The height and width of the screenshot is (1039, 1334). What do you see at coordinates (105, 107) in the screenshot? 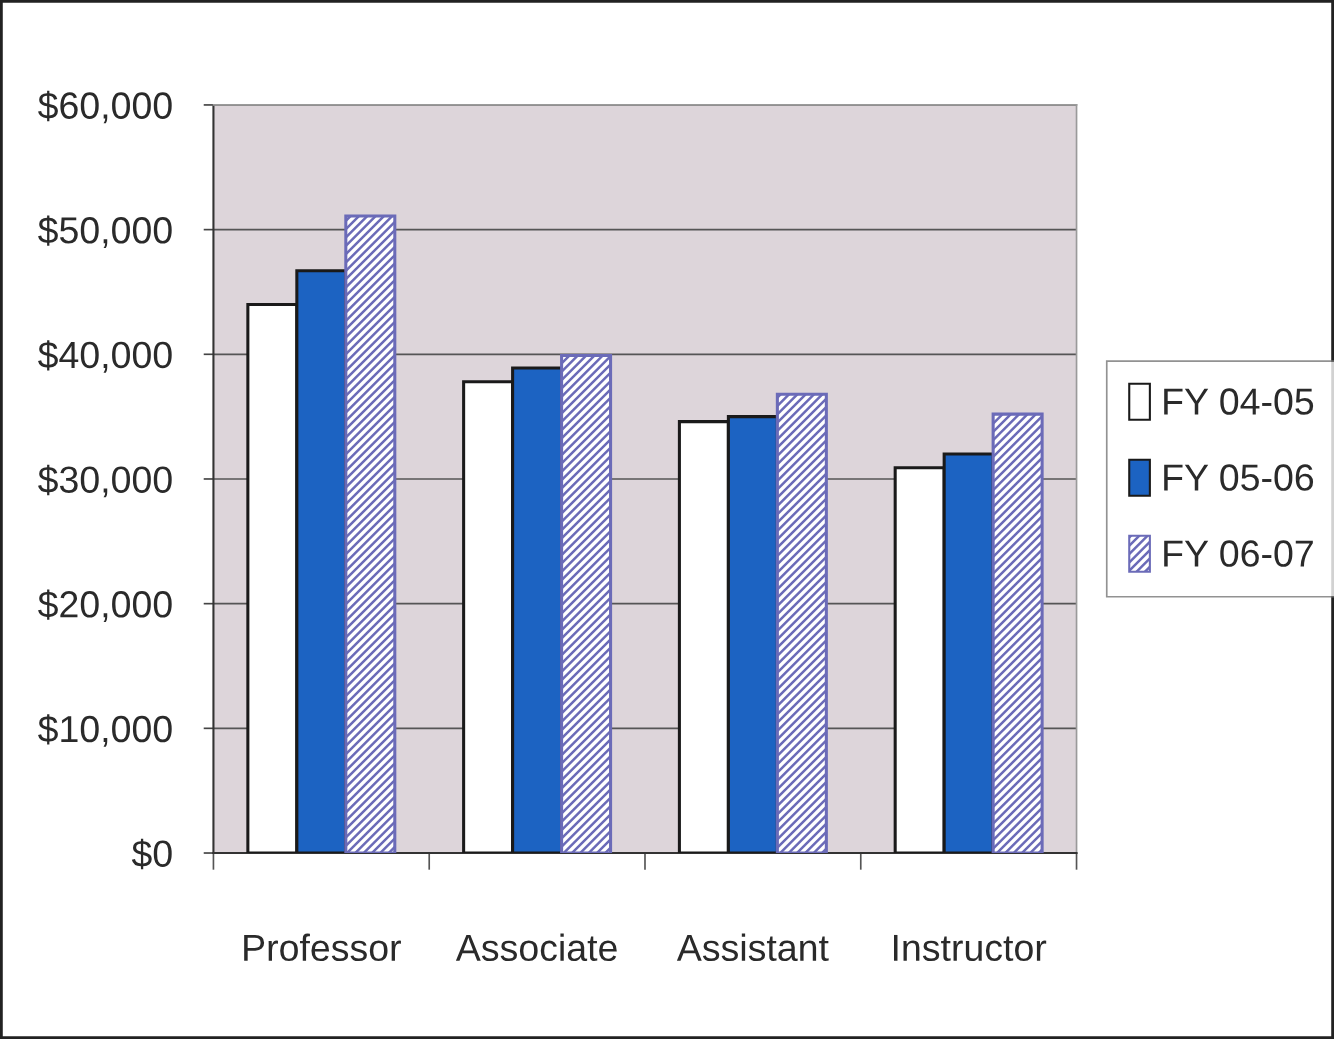
I see `y-tick-label: $60,000` at bounding box center [105, 107].